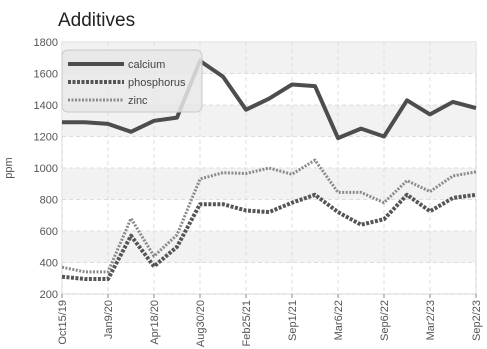 Image resolution: width=487 pixels, height=349 pixels. What do you see at coordinates (138, 101) in the screenshot?
I see `legend-label-zinc: zinc` at bounding box center [138, 101].